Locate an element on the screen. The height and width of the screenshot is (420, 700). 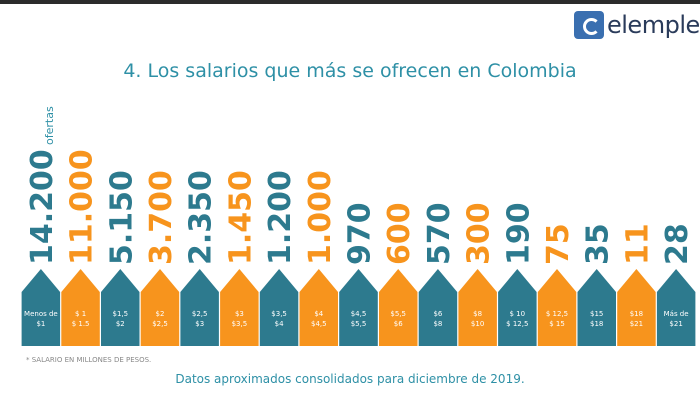
category-tile: $2 $2,5 3.700 is located at coordinates (160, 258).